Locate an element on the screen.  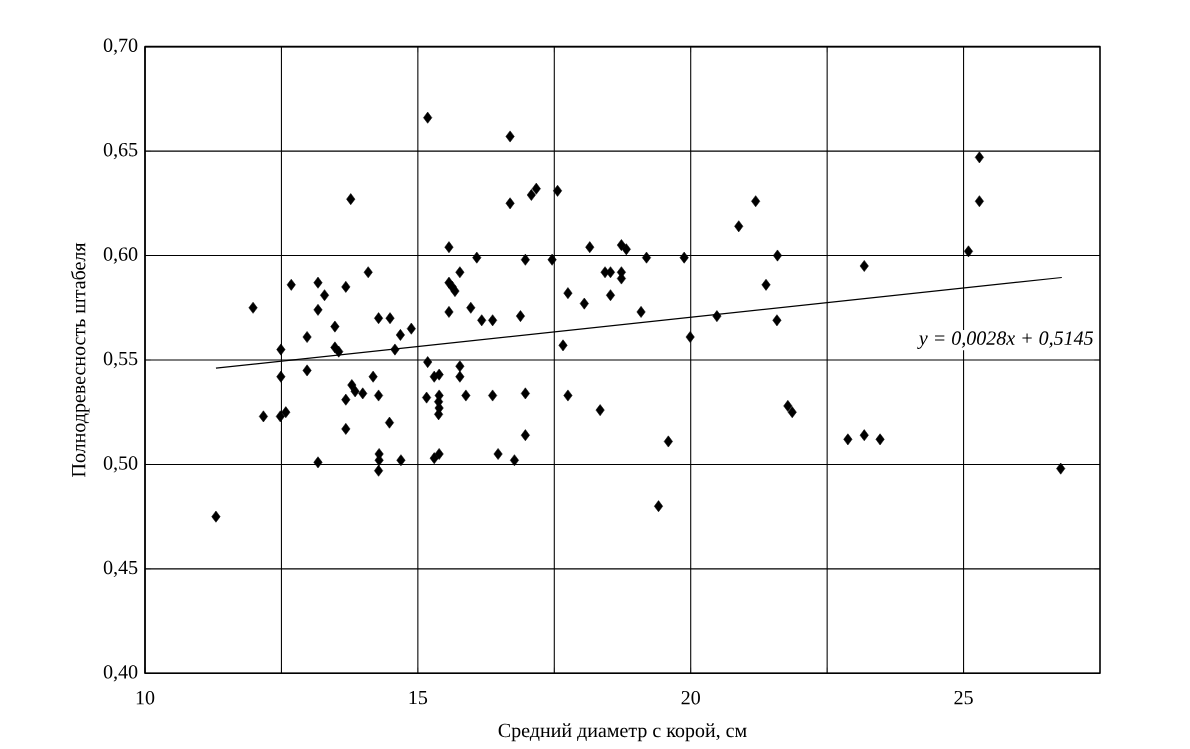
y-tick-label: 0,50 is located at coordinates (120, 464).